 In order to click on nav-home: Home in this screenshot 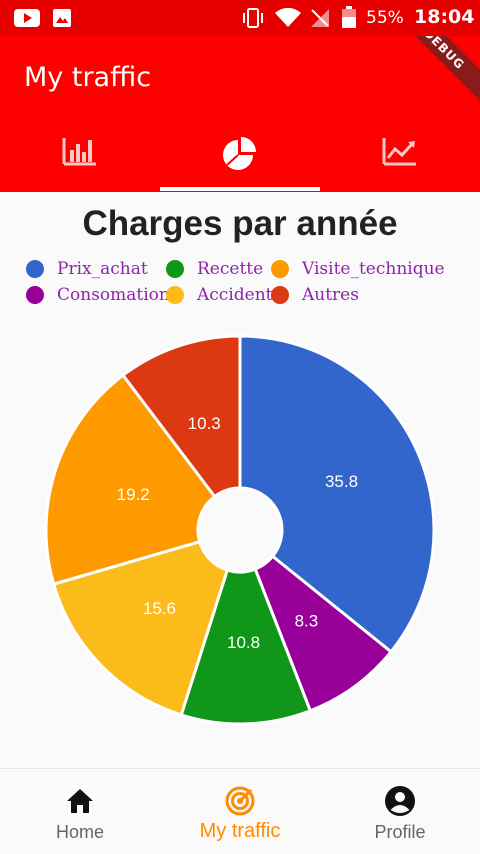, I will do `click(80, 811)`.